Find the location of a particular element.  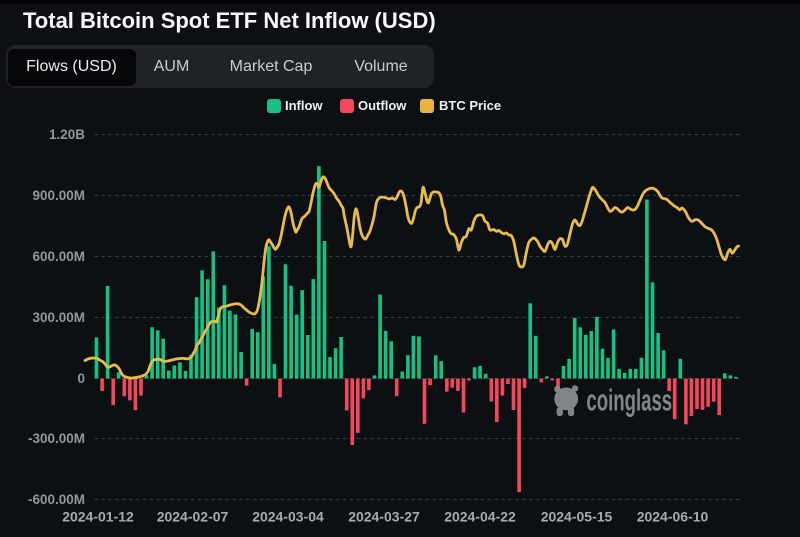

svg-text: 2024-05-15 is located at coordinates (577, 517).